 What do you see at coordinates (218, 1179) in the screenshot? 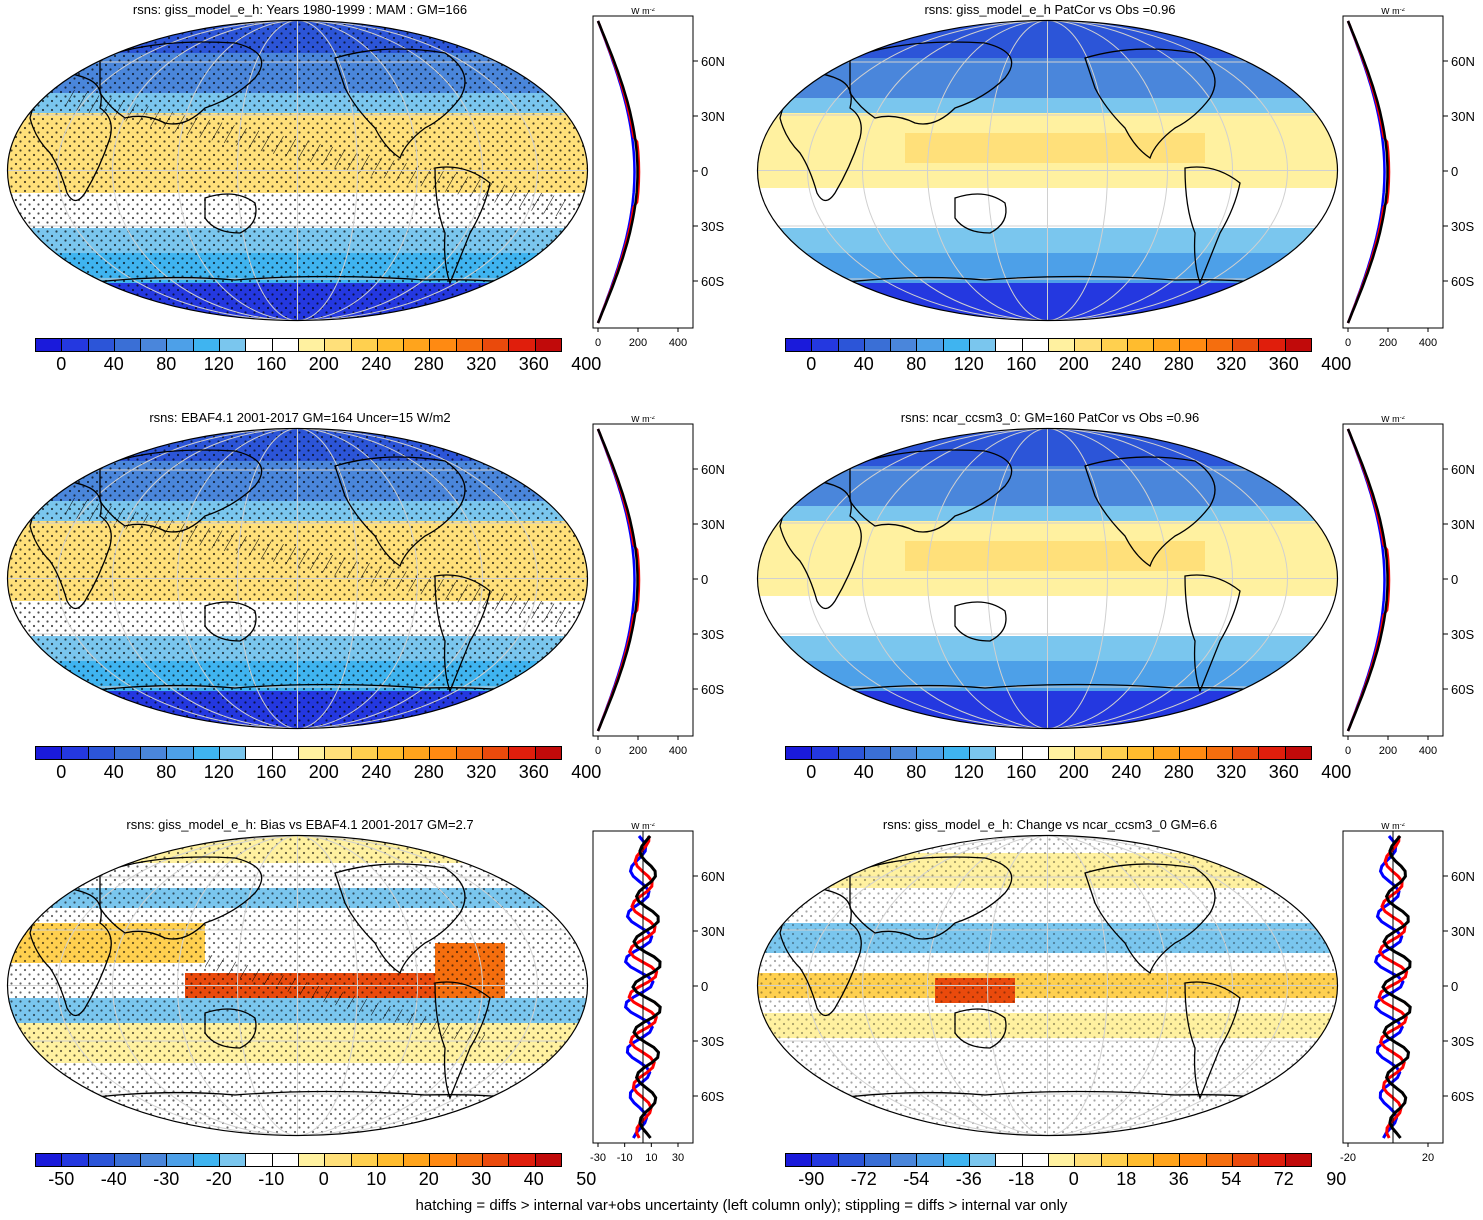
I see `colorbar-label: -20` at bounding box center [218, 1179].